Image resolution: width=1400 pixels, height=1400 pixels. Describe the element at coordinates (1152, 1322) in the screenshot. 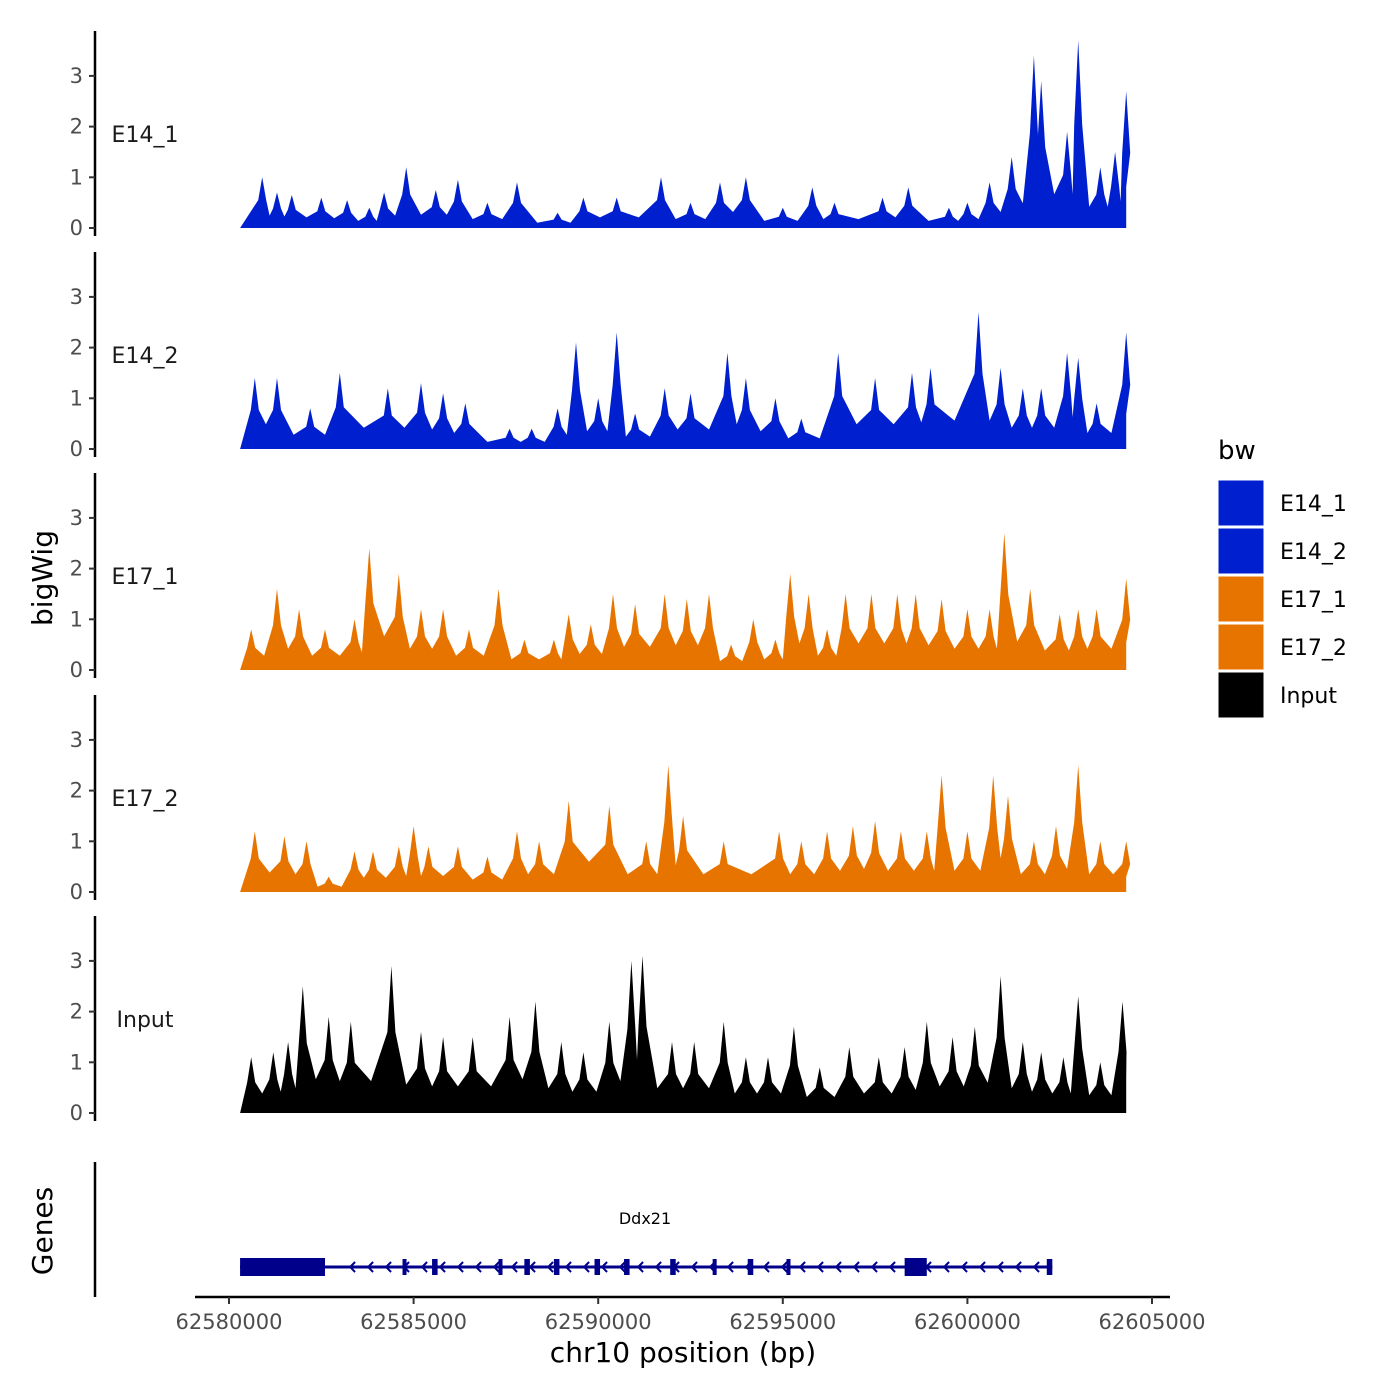

I see `x-tick-label: 62605000` at that location.